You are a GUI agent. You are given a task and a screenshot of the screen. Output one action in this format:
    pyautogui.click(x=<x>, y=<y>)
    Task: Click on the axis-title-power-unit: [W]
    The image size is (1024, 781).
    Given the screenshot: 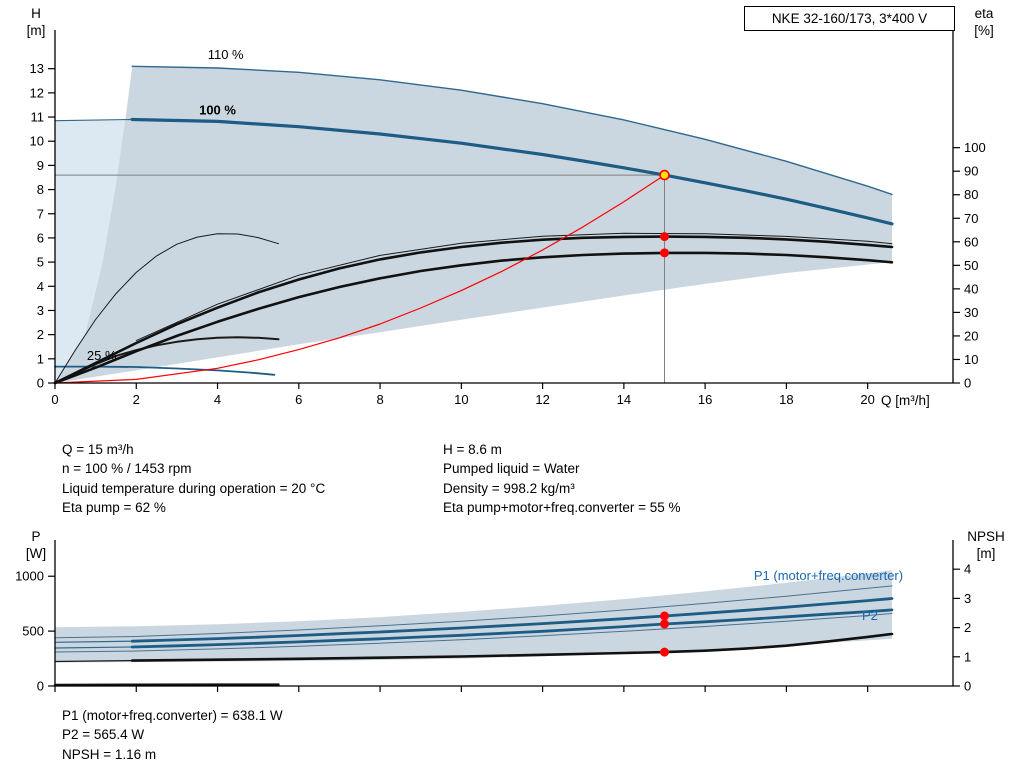 What is the action you would take?
    pyautogui.click(x=36, y=553)
    